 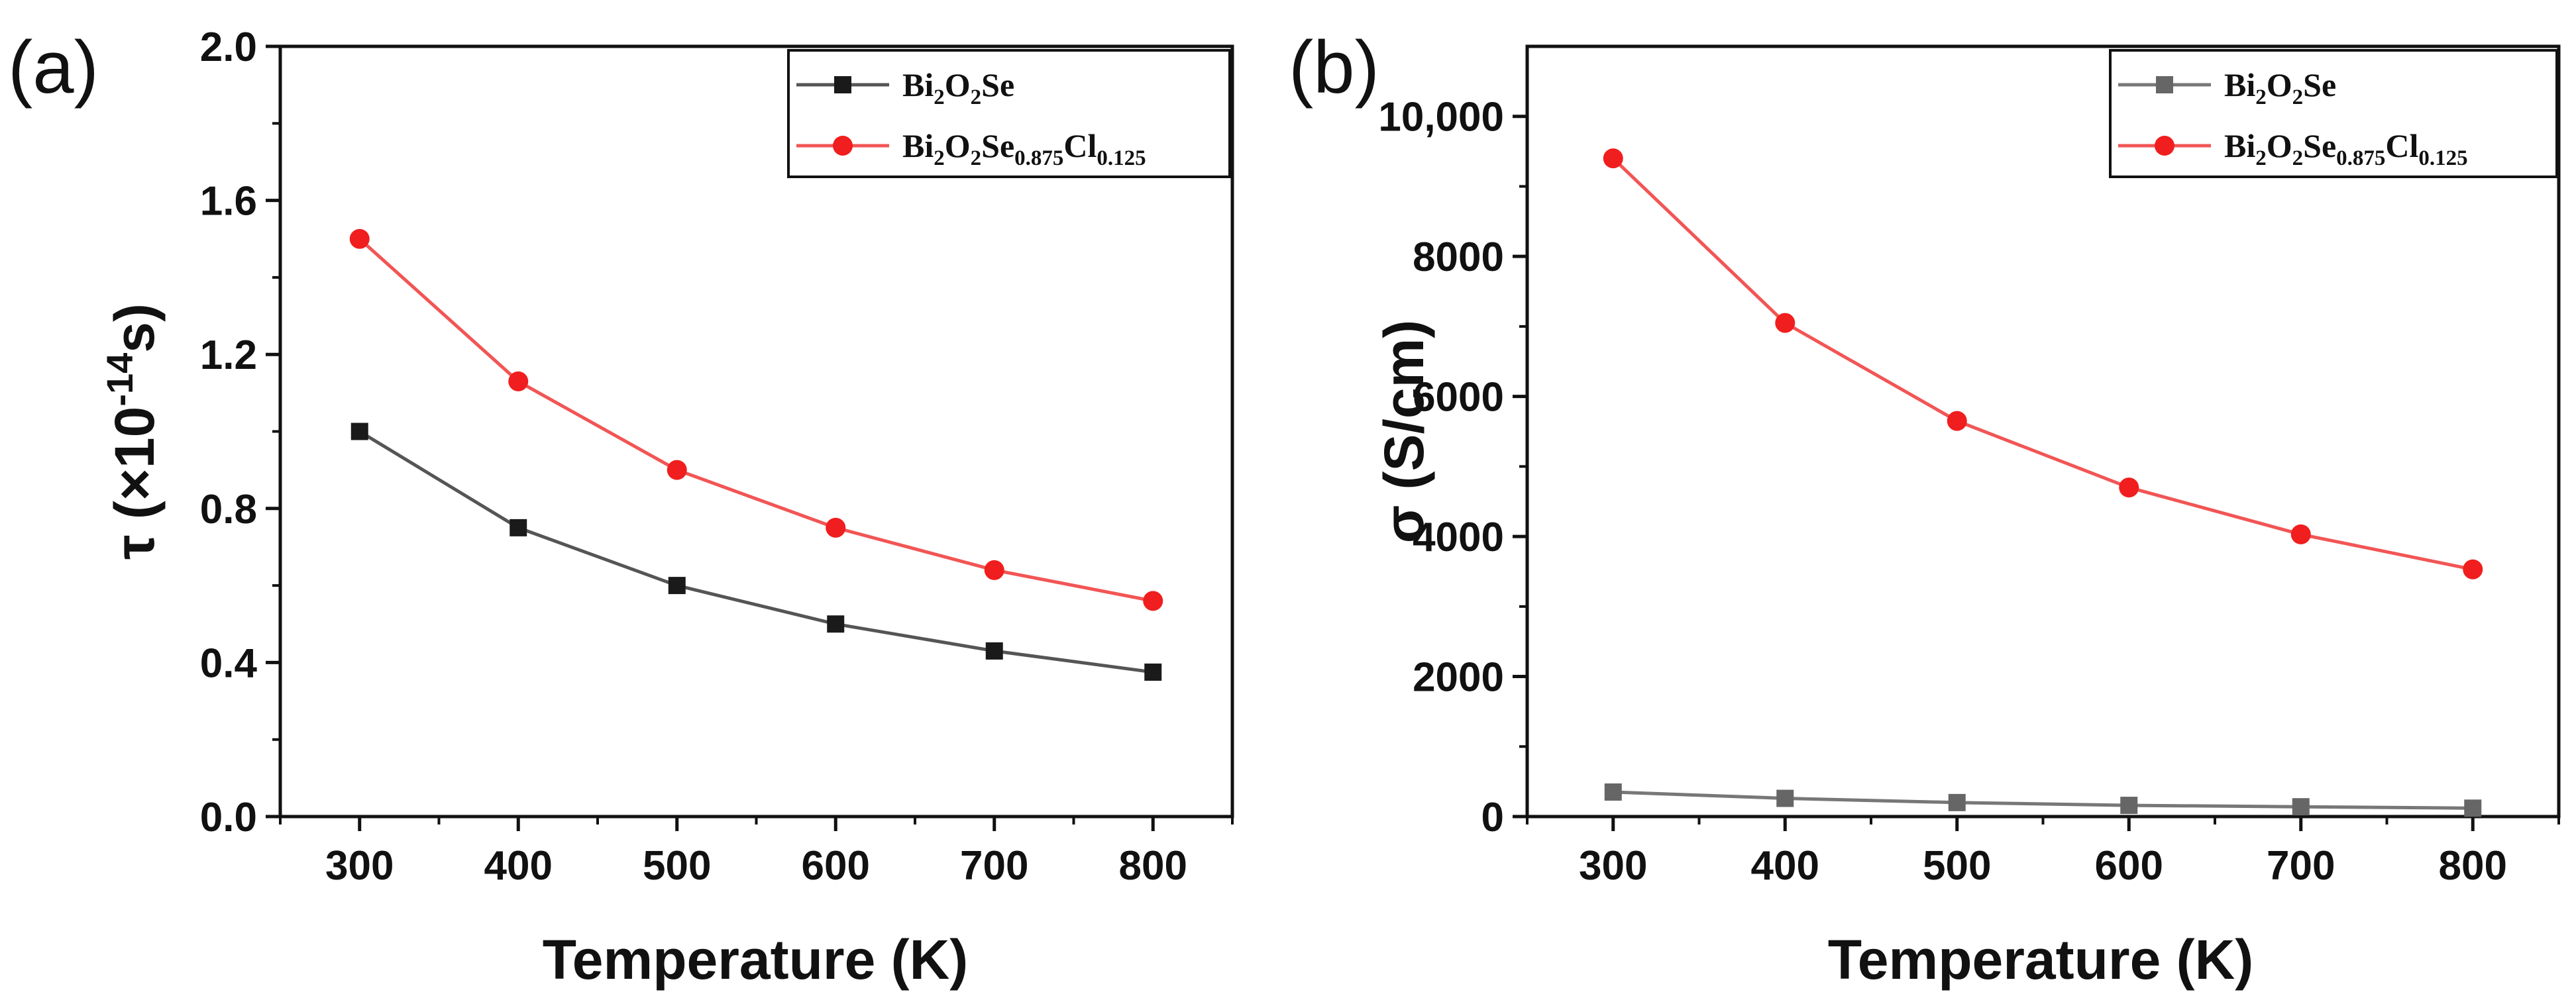 I want to click on y-tick-label: 2000, so click(x=1458, y=678).